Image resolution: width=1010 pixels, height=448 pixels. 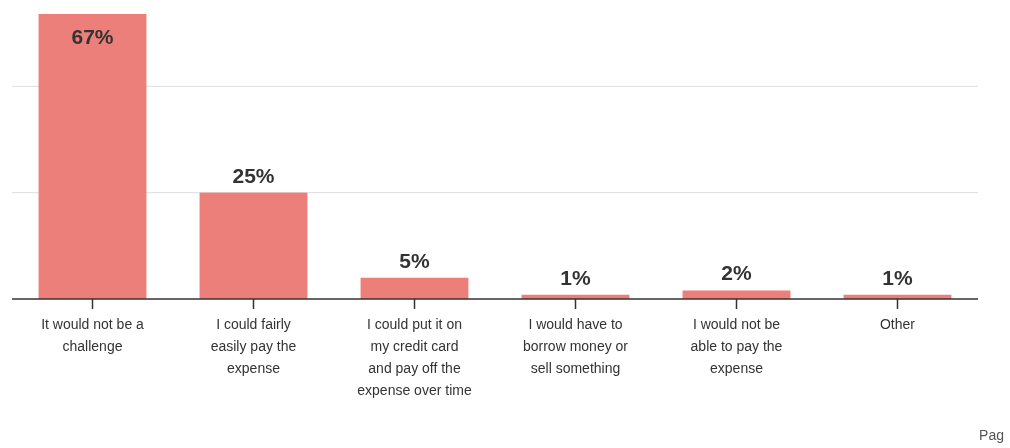 What do you see at coordinates (414, 357) in the screenshot?
I see `x-tick-label: I could put it on my credit card and pay off the expense over time` at bounding box center [414, 357].